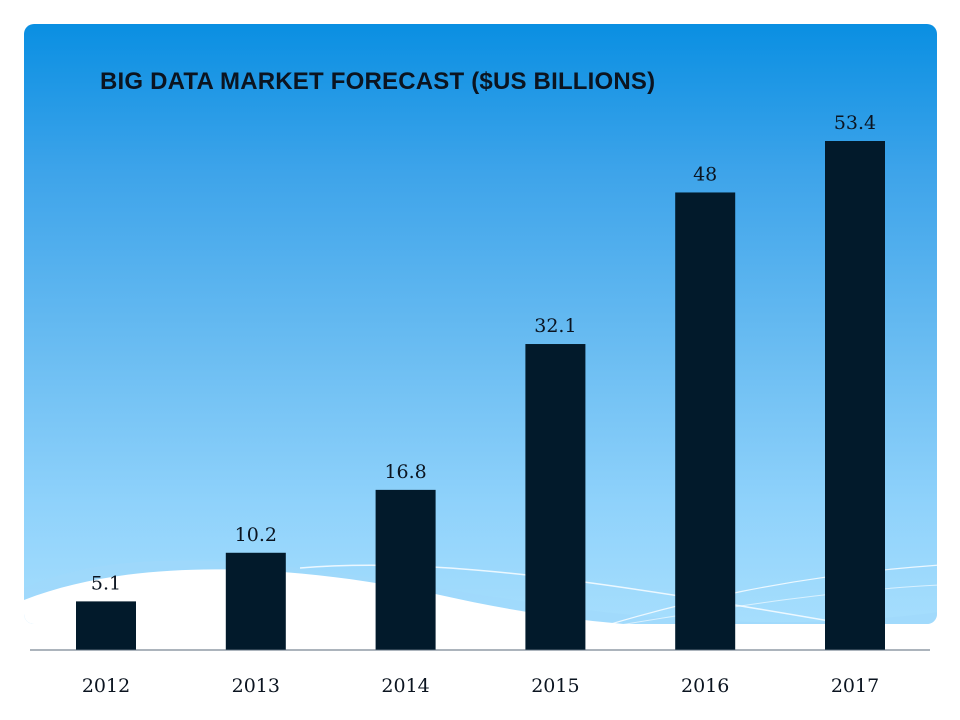 The height and width of the screenshot is (720, 960). What do you see at coordinates (855, 123) in the screenshot?
I see `bar-value-label: 53.4` at bounding box center [855, 123].